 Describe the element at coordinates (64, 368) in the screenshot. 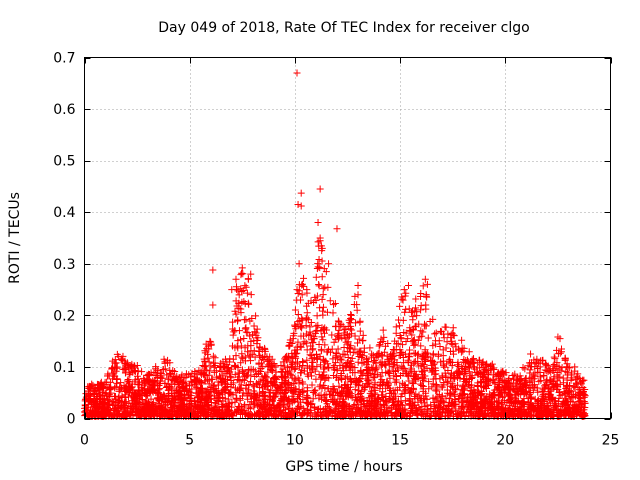

I see `y-tick-label: 0.1` at that location.